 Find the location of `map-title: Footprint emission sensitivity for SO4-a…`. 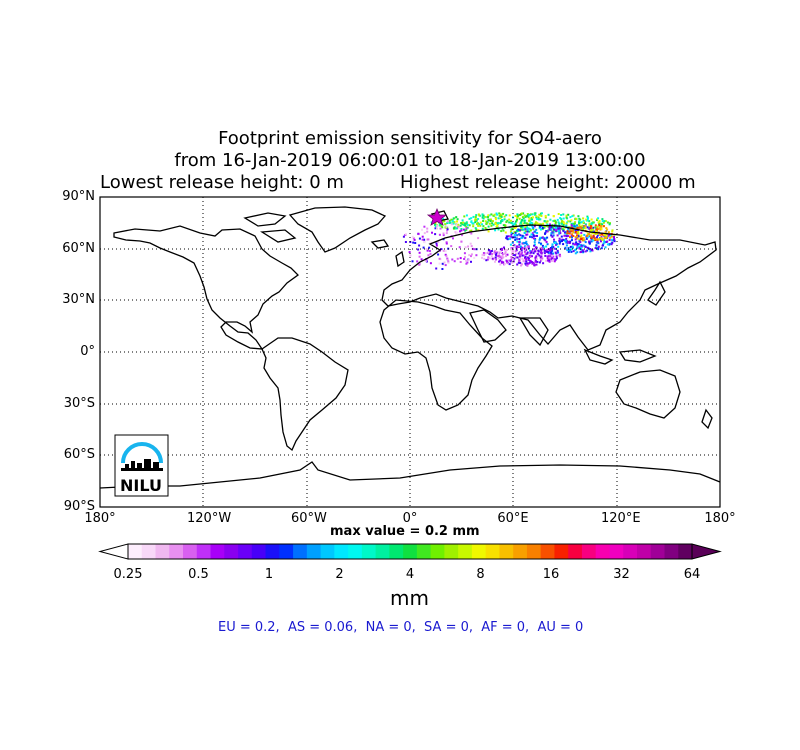

map-title: Footprint emission sensitivity for SO4-a… is located at coordinates (410, 138).